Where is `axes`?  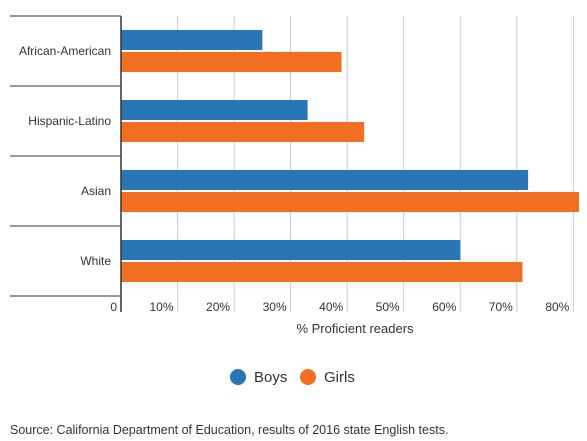
axes is located at coordinates (66, 163).